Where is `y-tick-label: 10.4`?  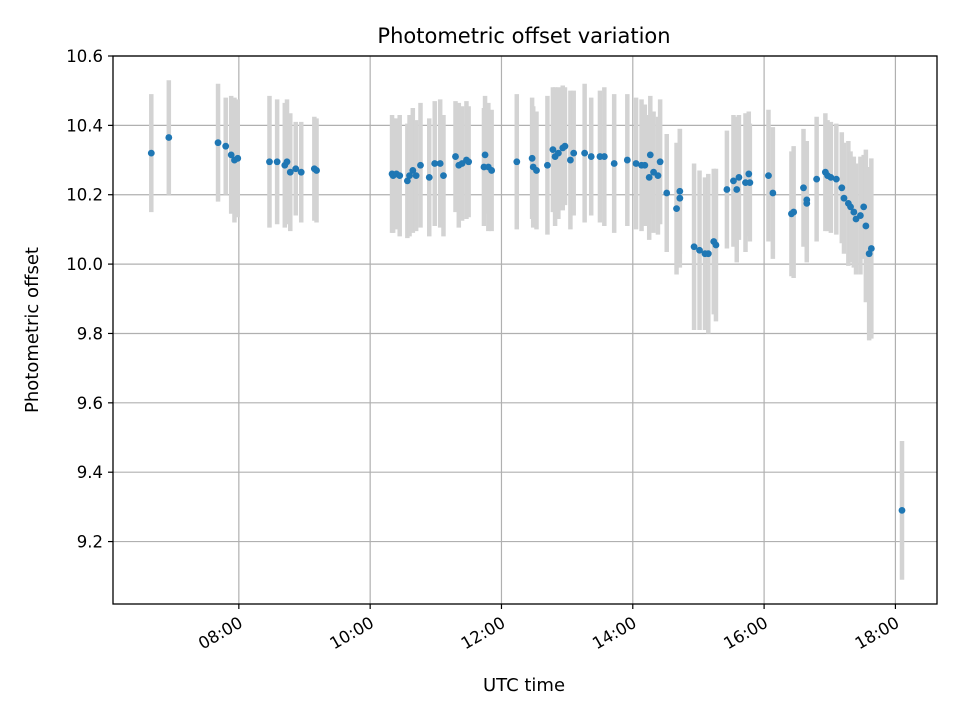
y-tick-label: 10.4 is located at coordinates (84, 125).